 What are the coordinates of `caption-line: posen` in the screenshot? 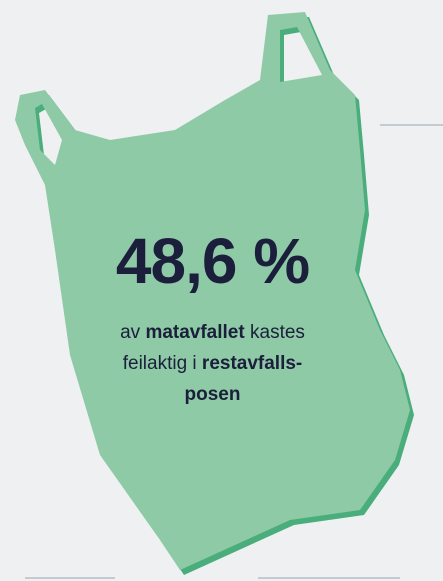 It's located at (212, 394).